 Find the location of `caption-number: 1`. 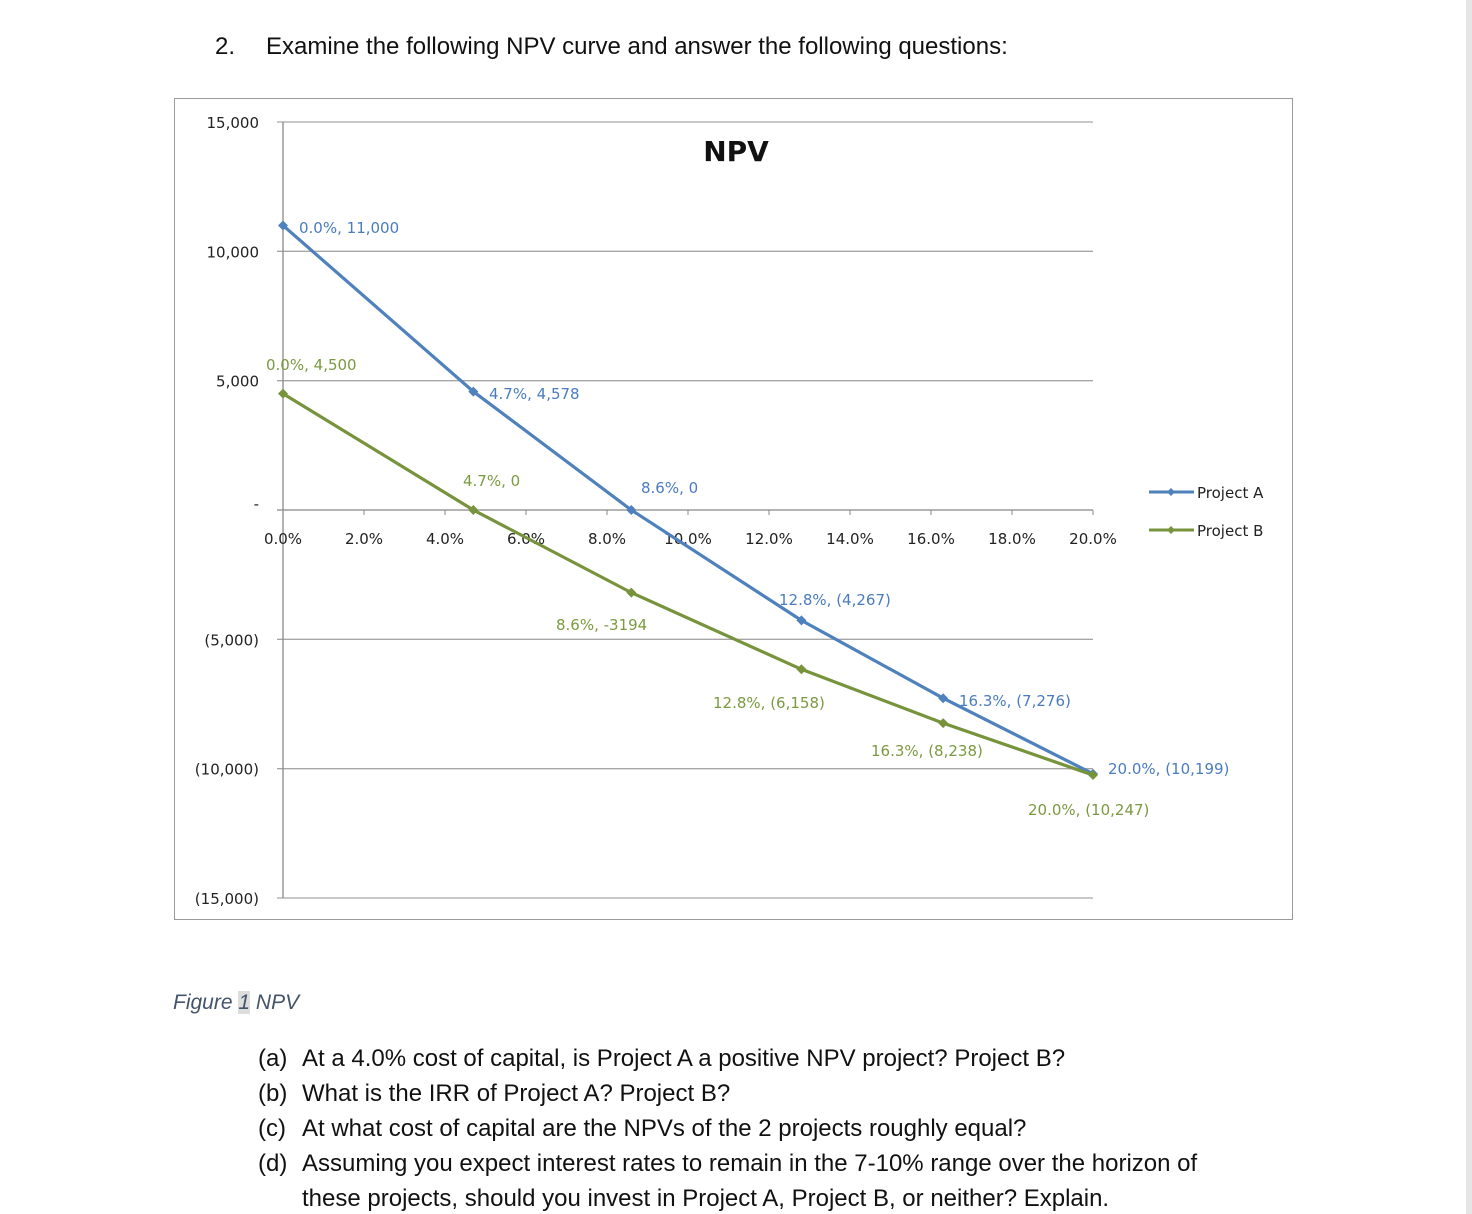

caption-number: 1 is located at coordinates (244, 1002).